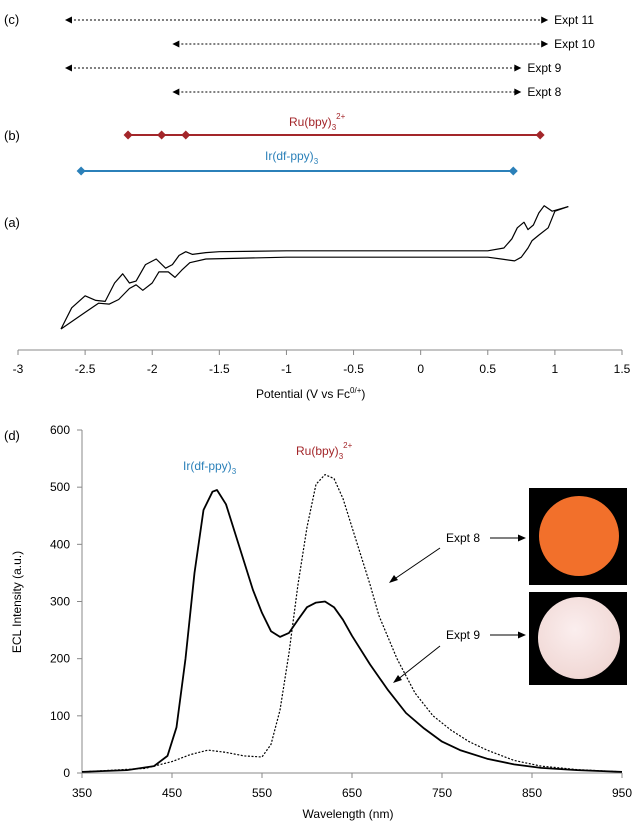  Describe the element at coordinates (544, 68) in the screenshot. I see `expt-arrow-label: Expt 9` at that location.